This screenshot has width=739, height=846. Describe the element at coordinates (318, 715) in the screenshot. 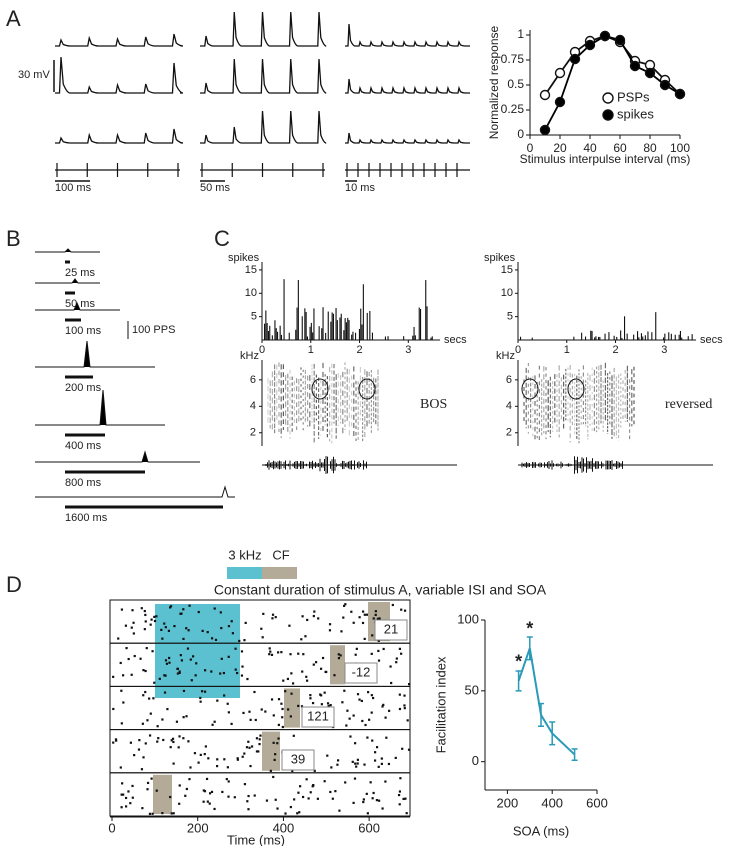

I see `trial-label: 121` at that location.